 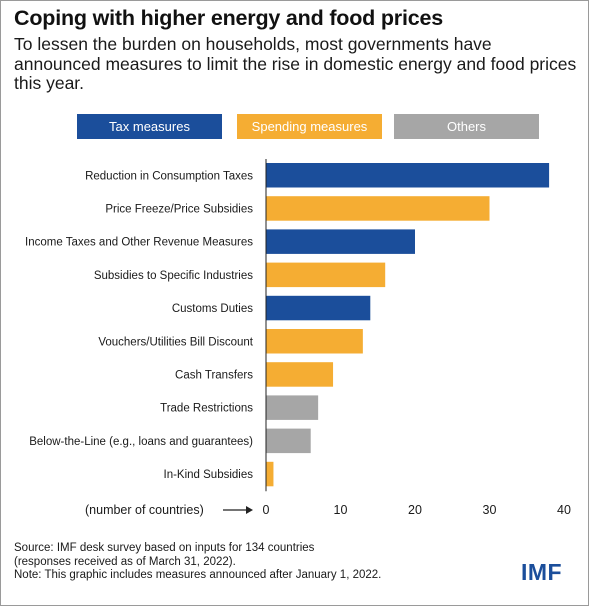 I want to click on x-tick-label: 30, so click(x=490, y=510).